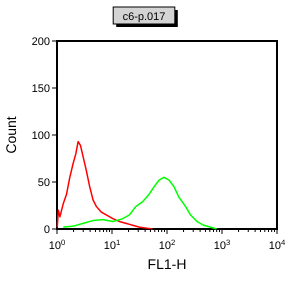 This screenshot has width=288, height=288. Describe the element at coordinates (167, 264) in the screenshot. I see `x-axis-title: FL1-H` at that location.